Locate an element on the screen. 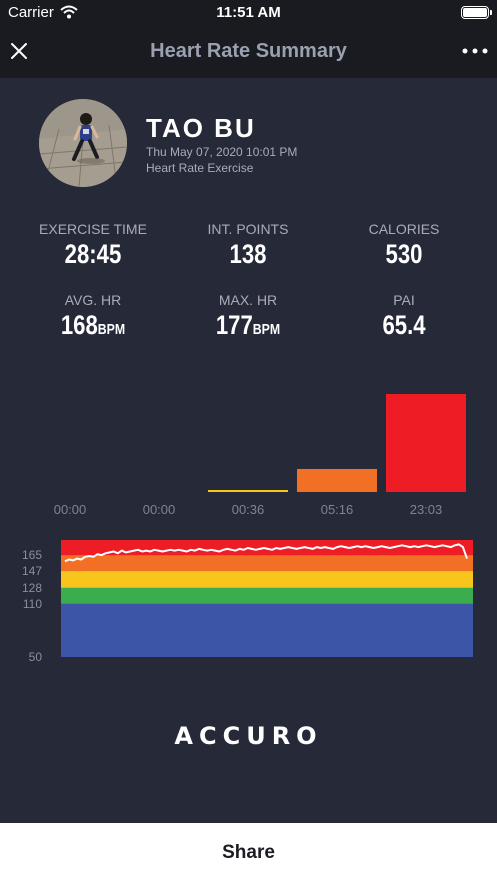 Image resolution: width=497 pixels, height=883 pixels. stat-label: MAX. HR is located at coordinates (248, 300).